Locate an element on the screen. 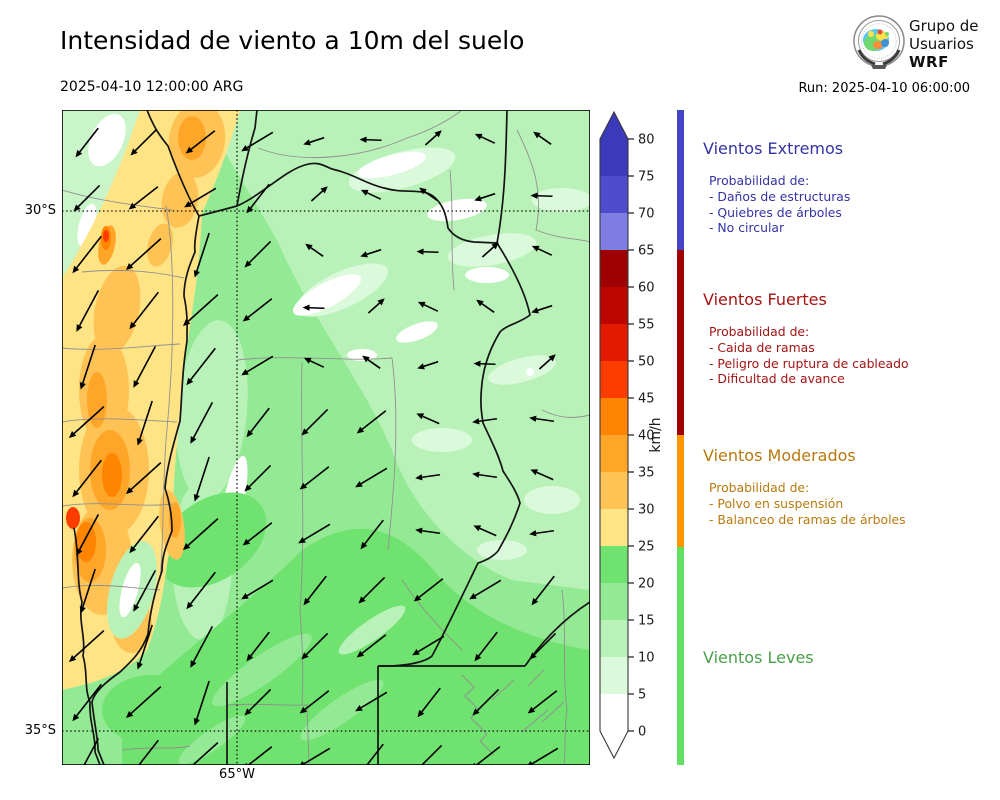 This screenshot has width=1000, height=800. legend-item: - Daños de estructuras is located at coordinates (780, 196).